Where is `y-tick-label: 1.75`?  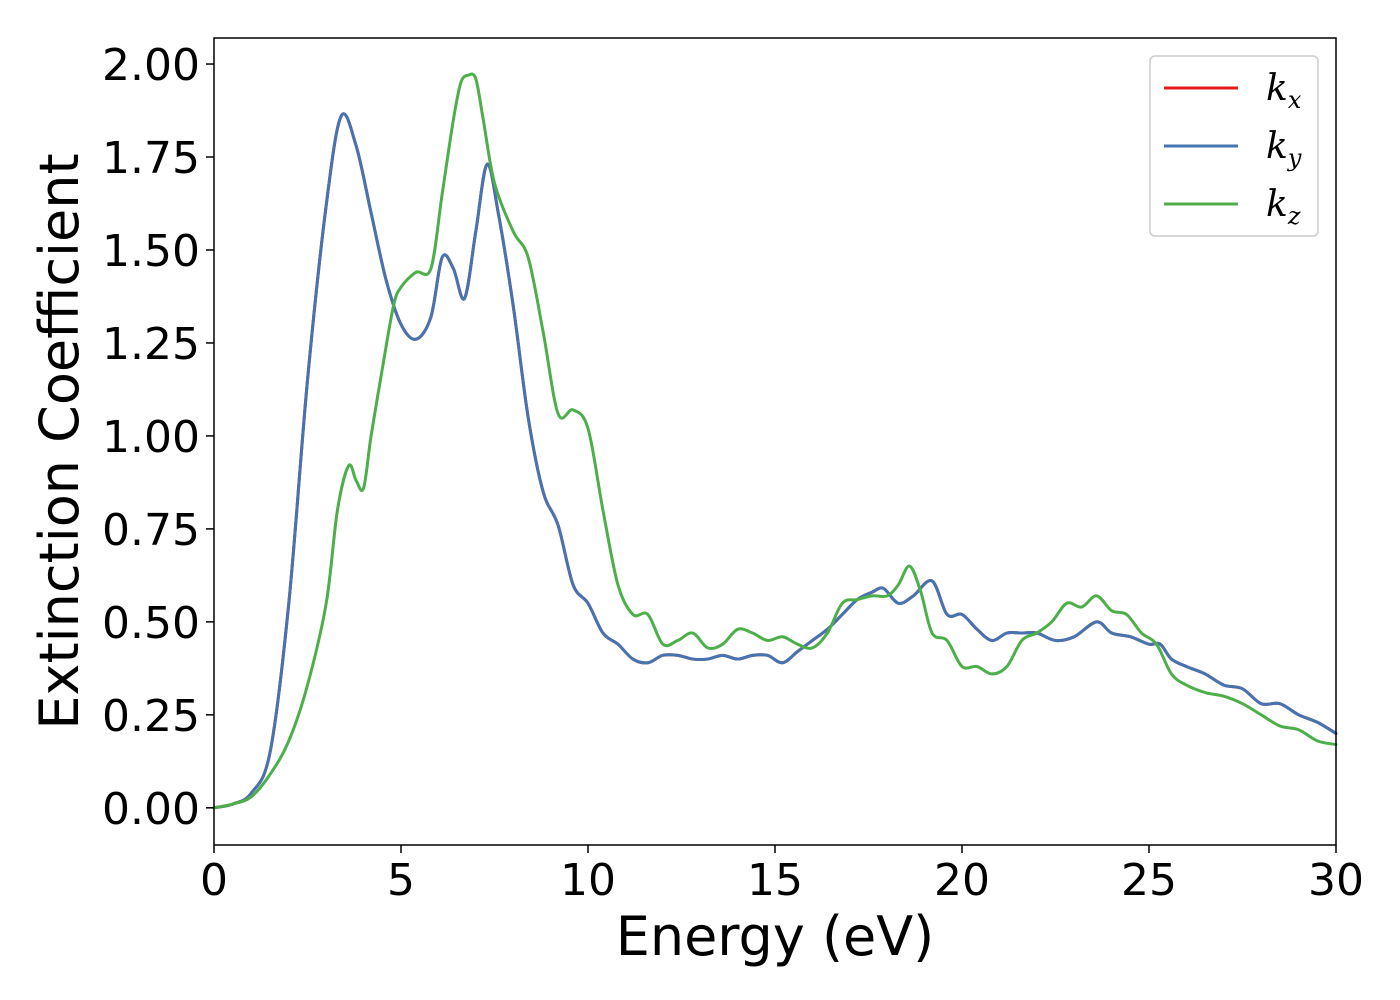 y-tick-label: 1.75 is located at coordinates (151, 158).